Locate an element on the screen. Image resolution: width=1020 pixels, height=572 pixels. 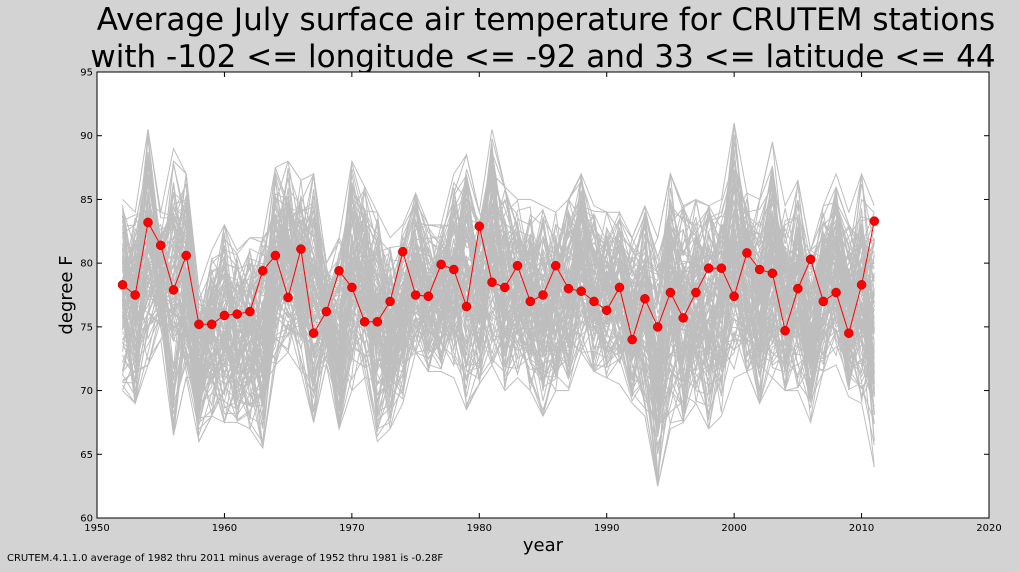
y-tick-label: 95 is located at coordinates (86, 73).